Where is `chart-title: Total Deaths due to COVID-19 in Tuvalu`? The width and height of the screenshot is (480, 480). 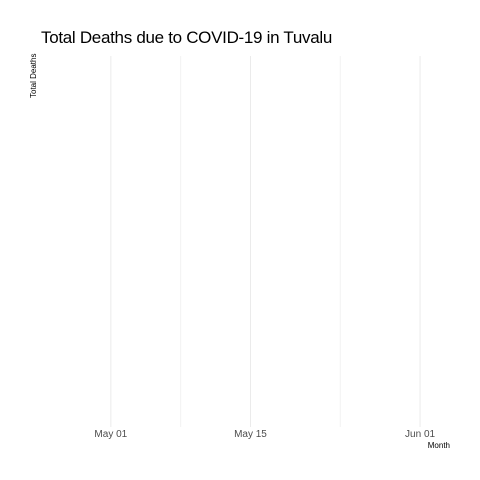 chart-title: Total Deaths due to COVID-19 in Tuvalu is located at coordinates (186, 37).